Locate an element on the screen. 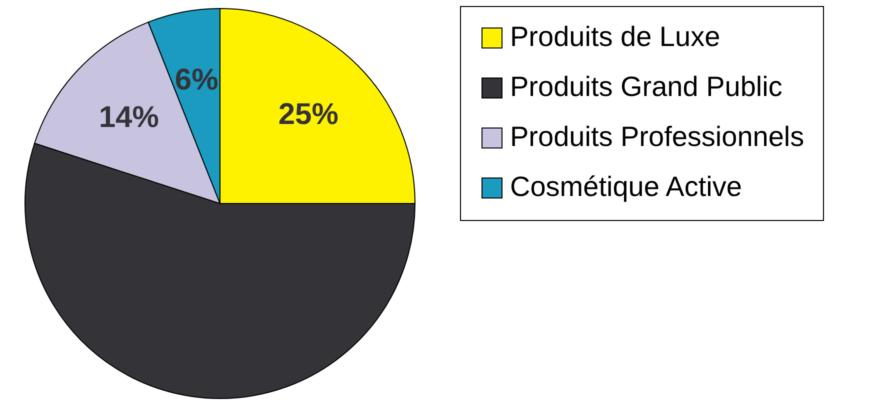  legend-label: Produits de Luxe is located at coordinates (615, 36).